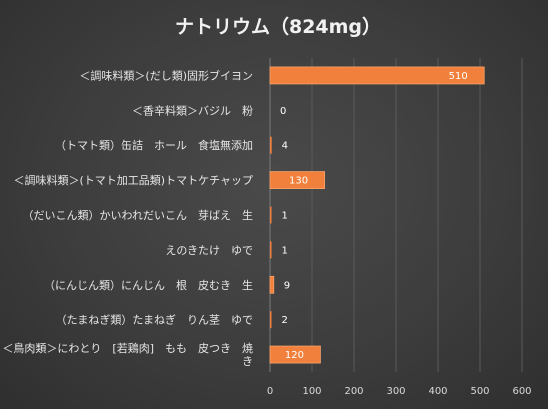  Describe the element at coordinates (395, 391) in the screenshot. I see `x-tick-label: 300` at that location.